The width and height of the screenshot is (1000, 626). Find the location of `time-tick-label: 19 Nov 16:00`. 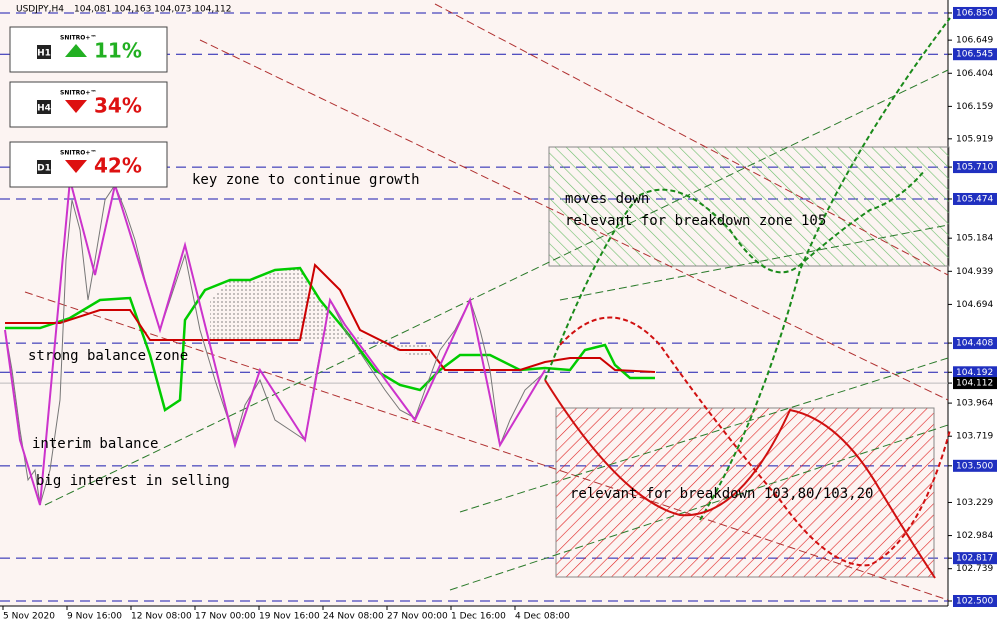

time-tick-label: 19 Nov 16:00 is located at coordinates (289, 617).